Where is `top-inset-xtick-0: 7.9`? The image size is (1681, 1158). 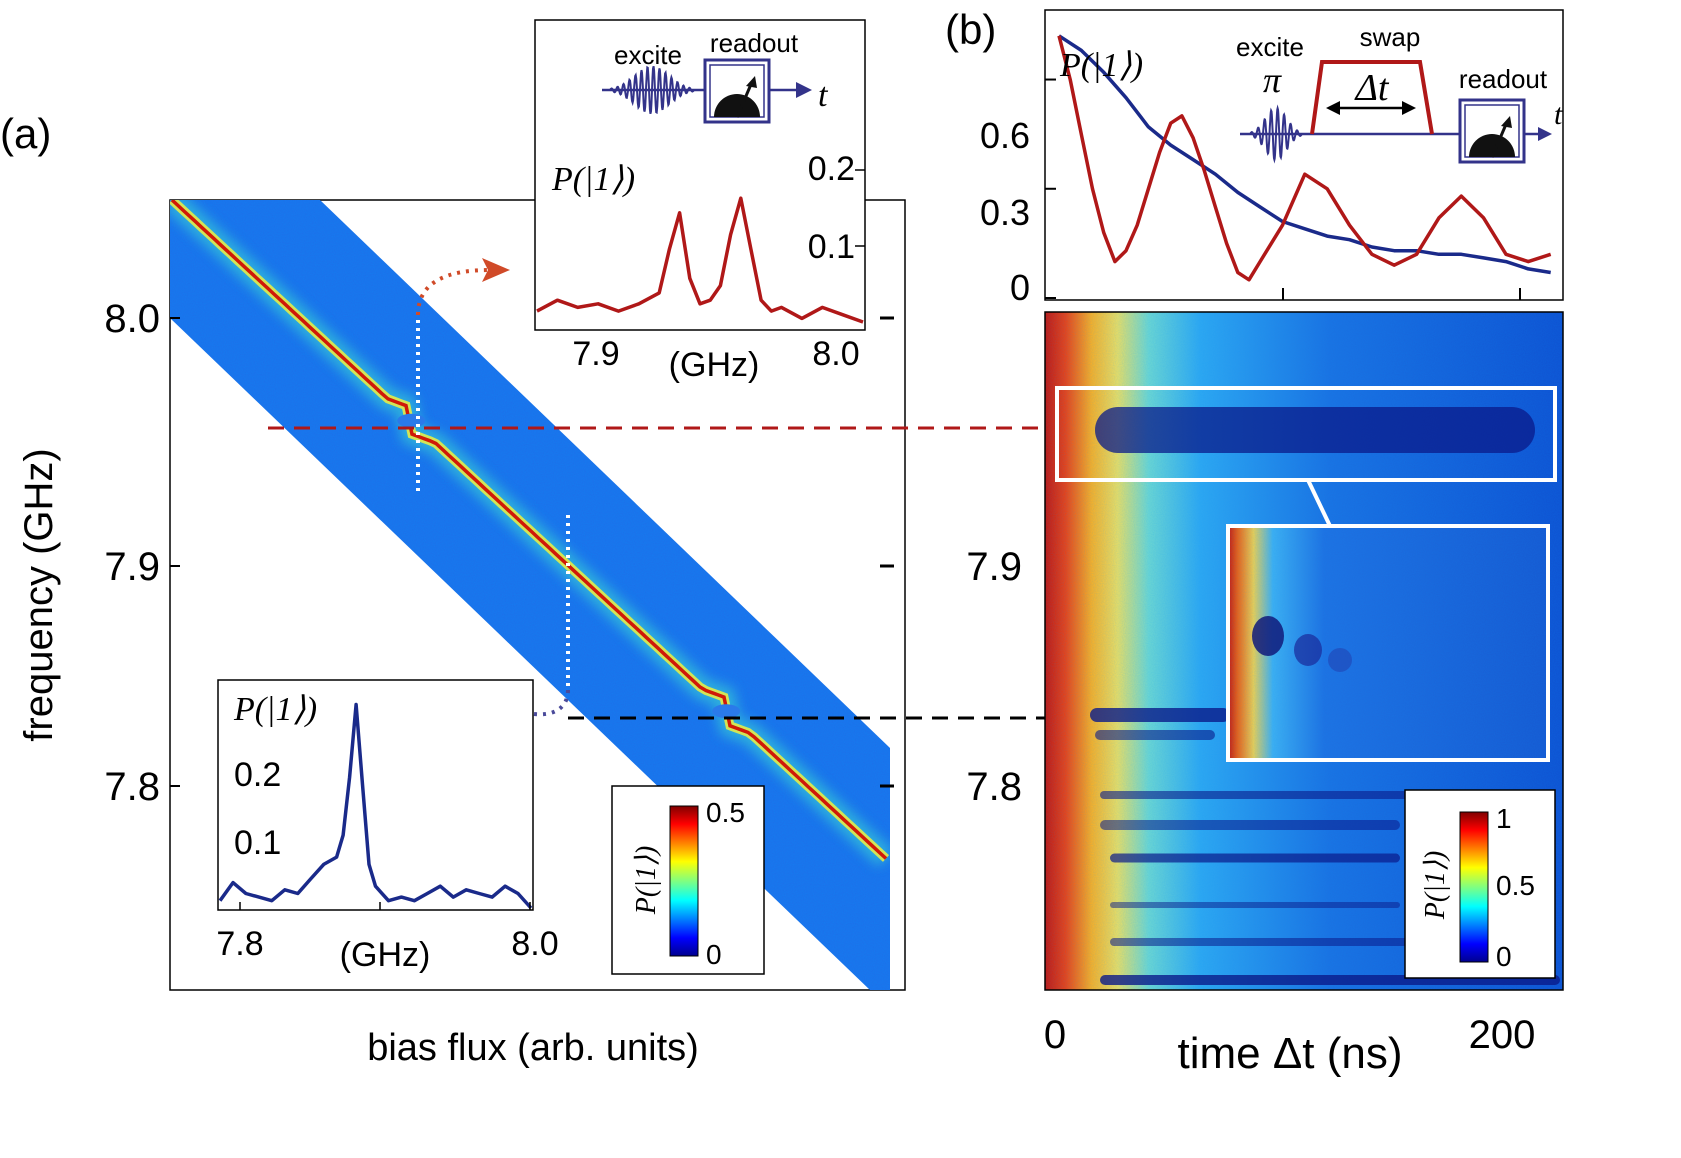 top-inset-xtick-0: 7.9 is located at coordinates (595, 354).